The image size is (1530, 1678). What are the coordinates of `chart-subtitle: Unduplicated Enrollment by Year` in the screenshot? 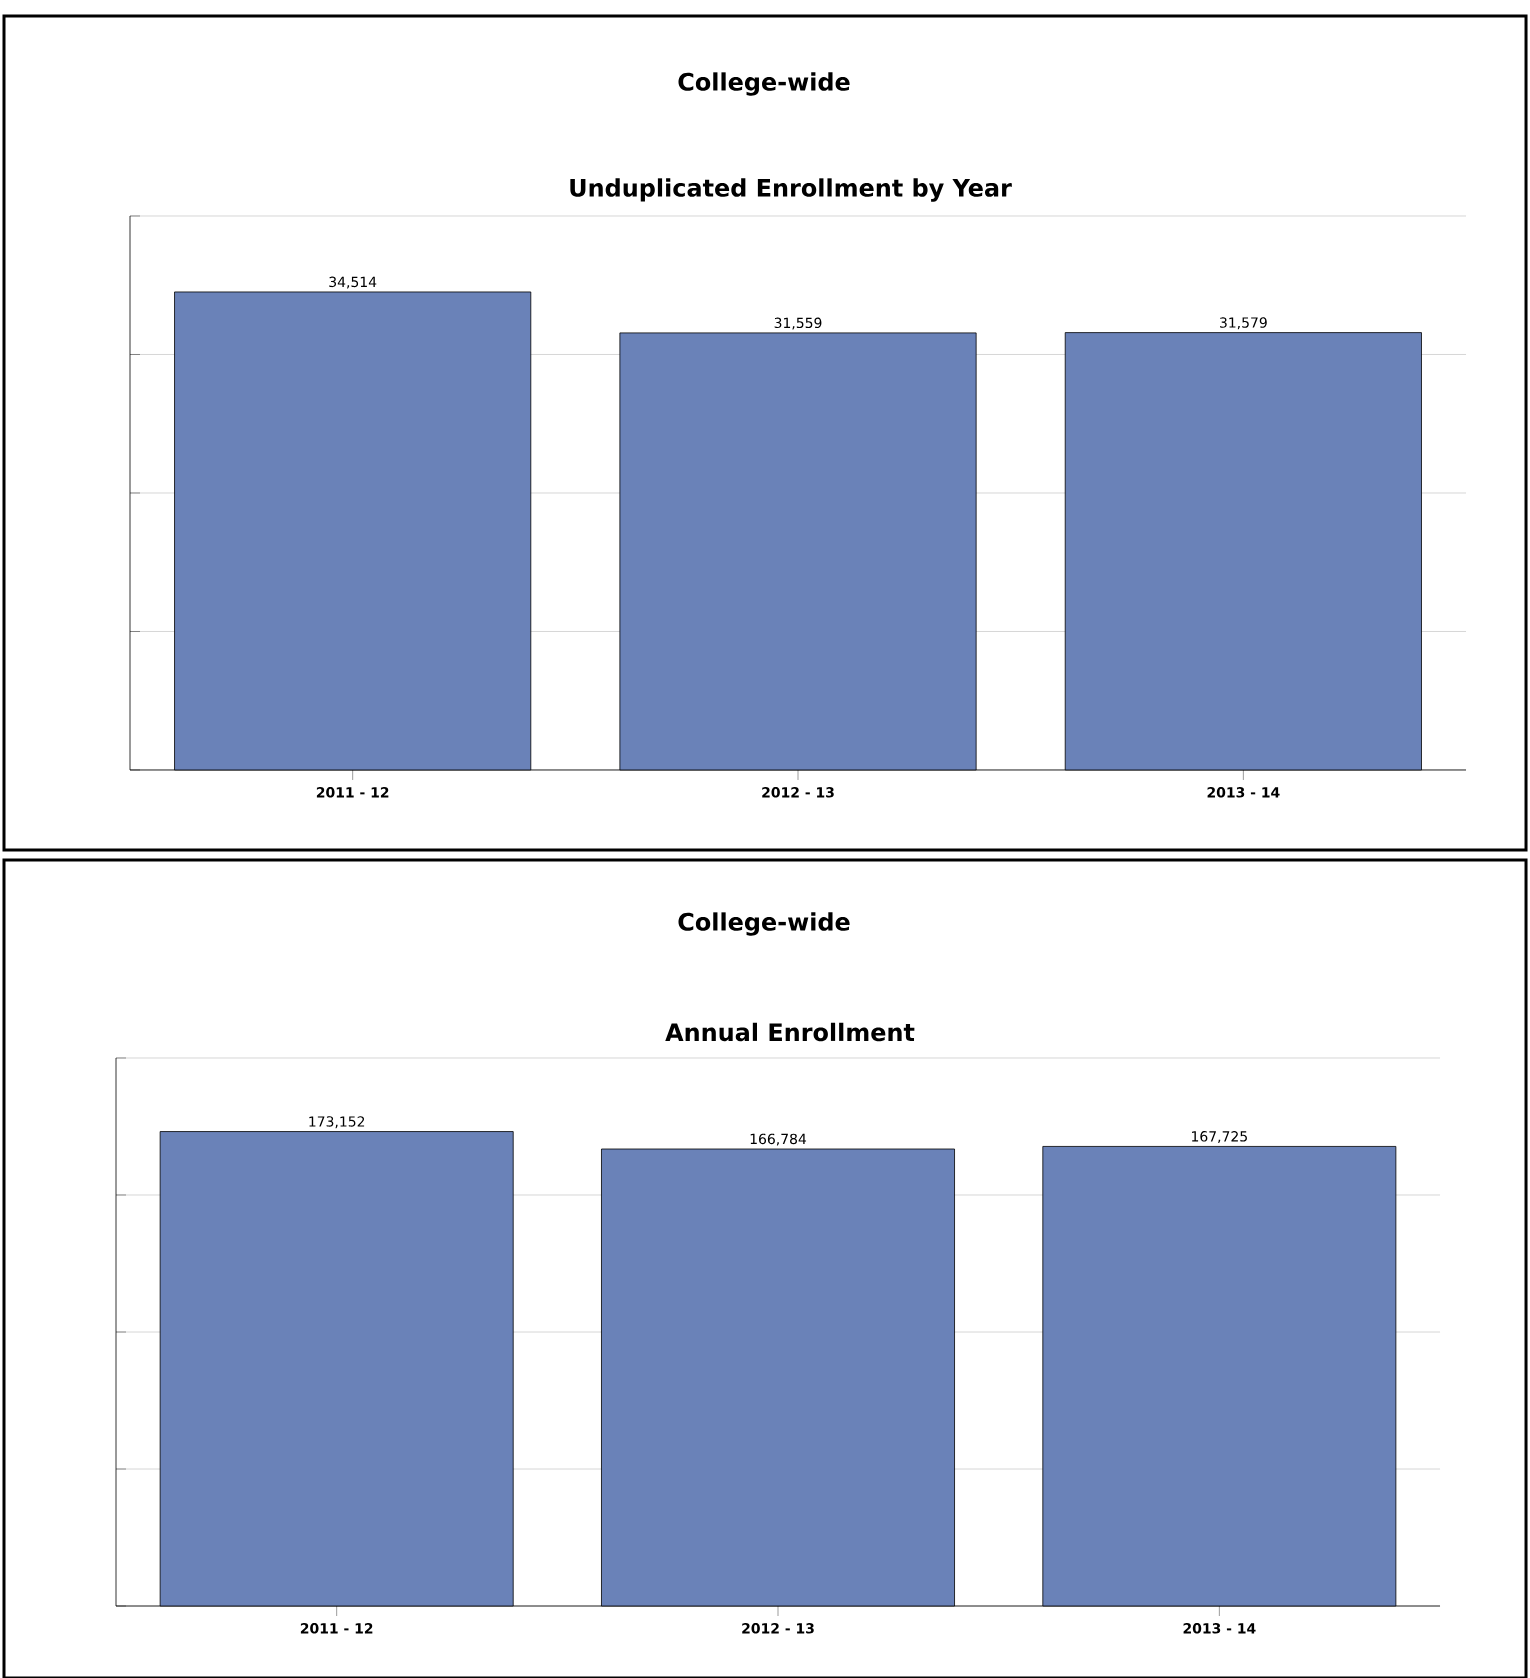 It's located at (791, 190).